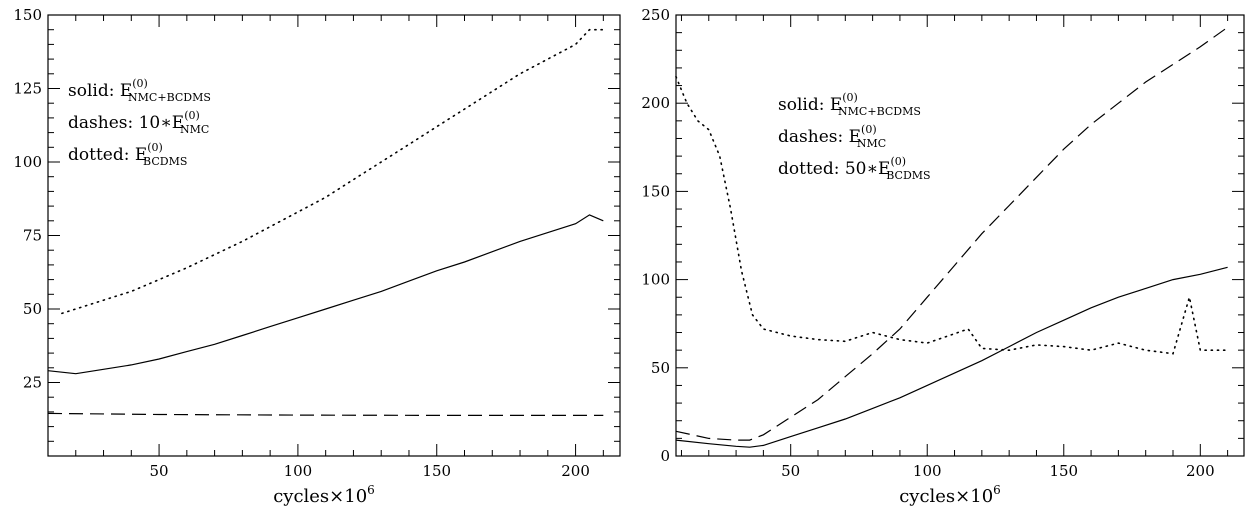 This screenshot has height=514, width=1249. What do you see at coordinates (325, 414) in the screenshot?
I see `series-dashed-line` at bounding box center [325, 414].